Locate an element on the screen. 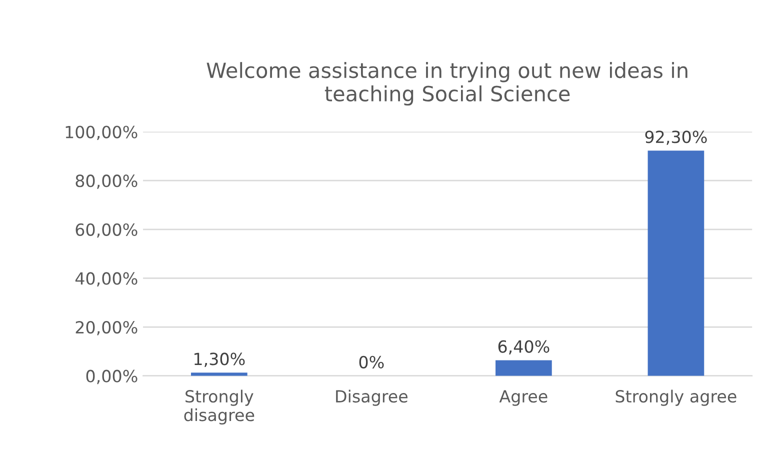 The image size is (769, 464). y-tick-label: 40,00% is located at coordinates (106, 279).